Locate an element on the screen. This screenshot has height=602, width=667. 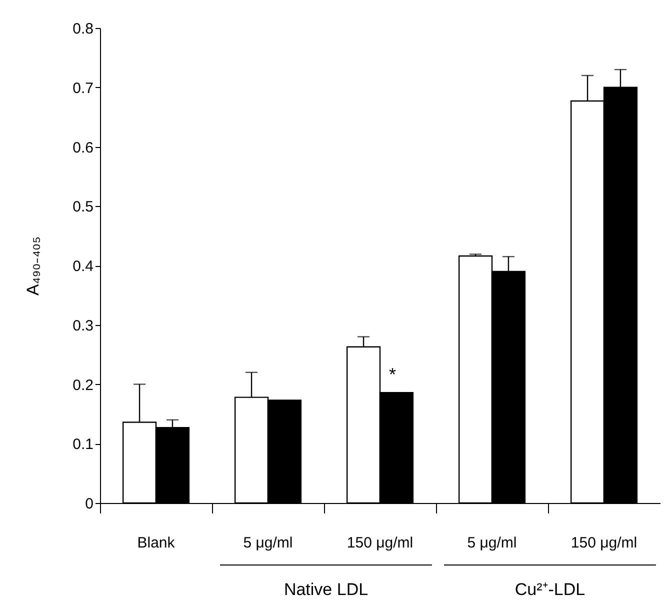
y-tick-label: 0.6 is located at coordinates (83, 147).